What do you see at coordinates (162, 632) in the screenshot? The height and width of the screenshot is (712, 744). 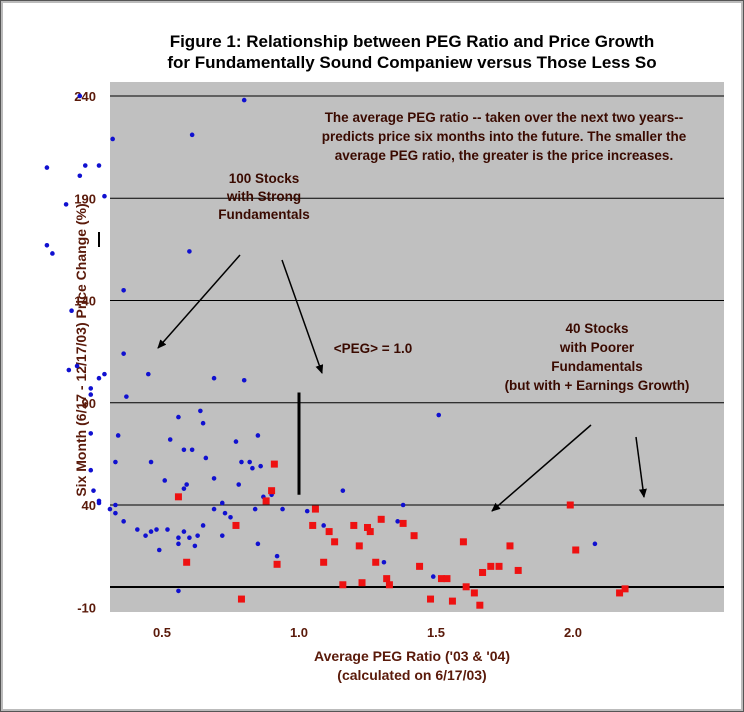 I see `x-tick-label: 0.5` at bounding box center [162, 632].